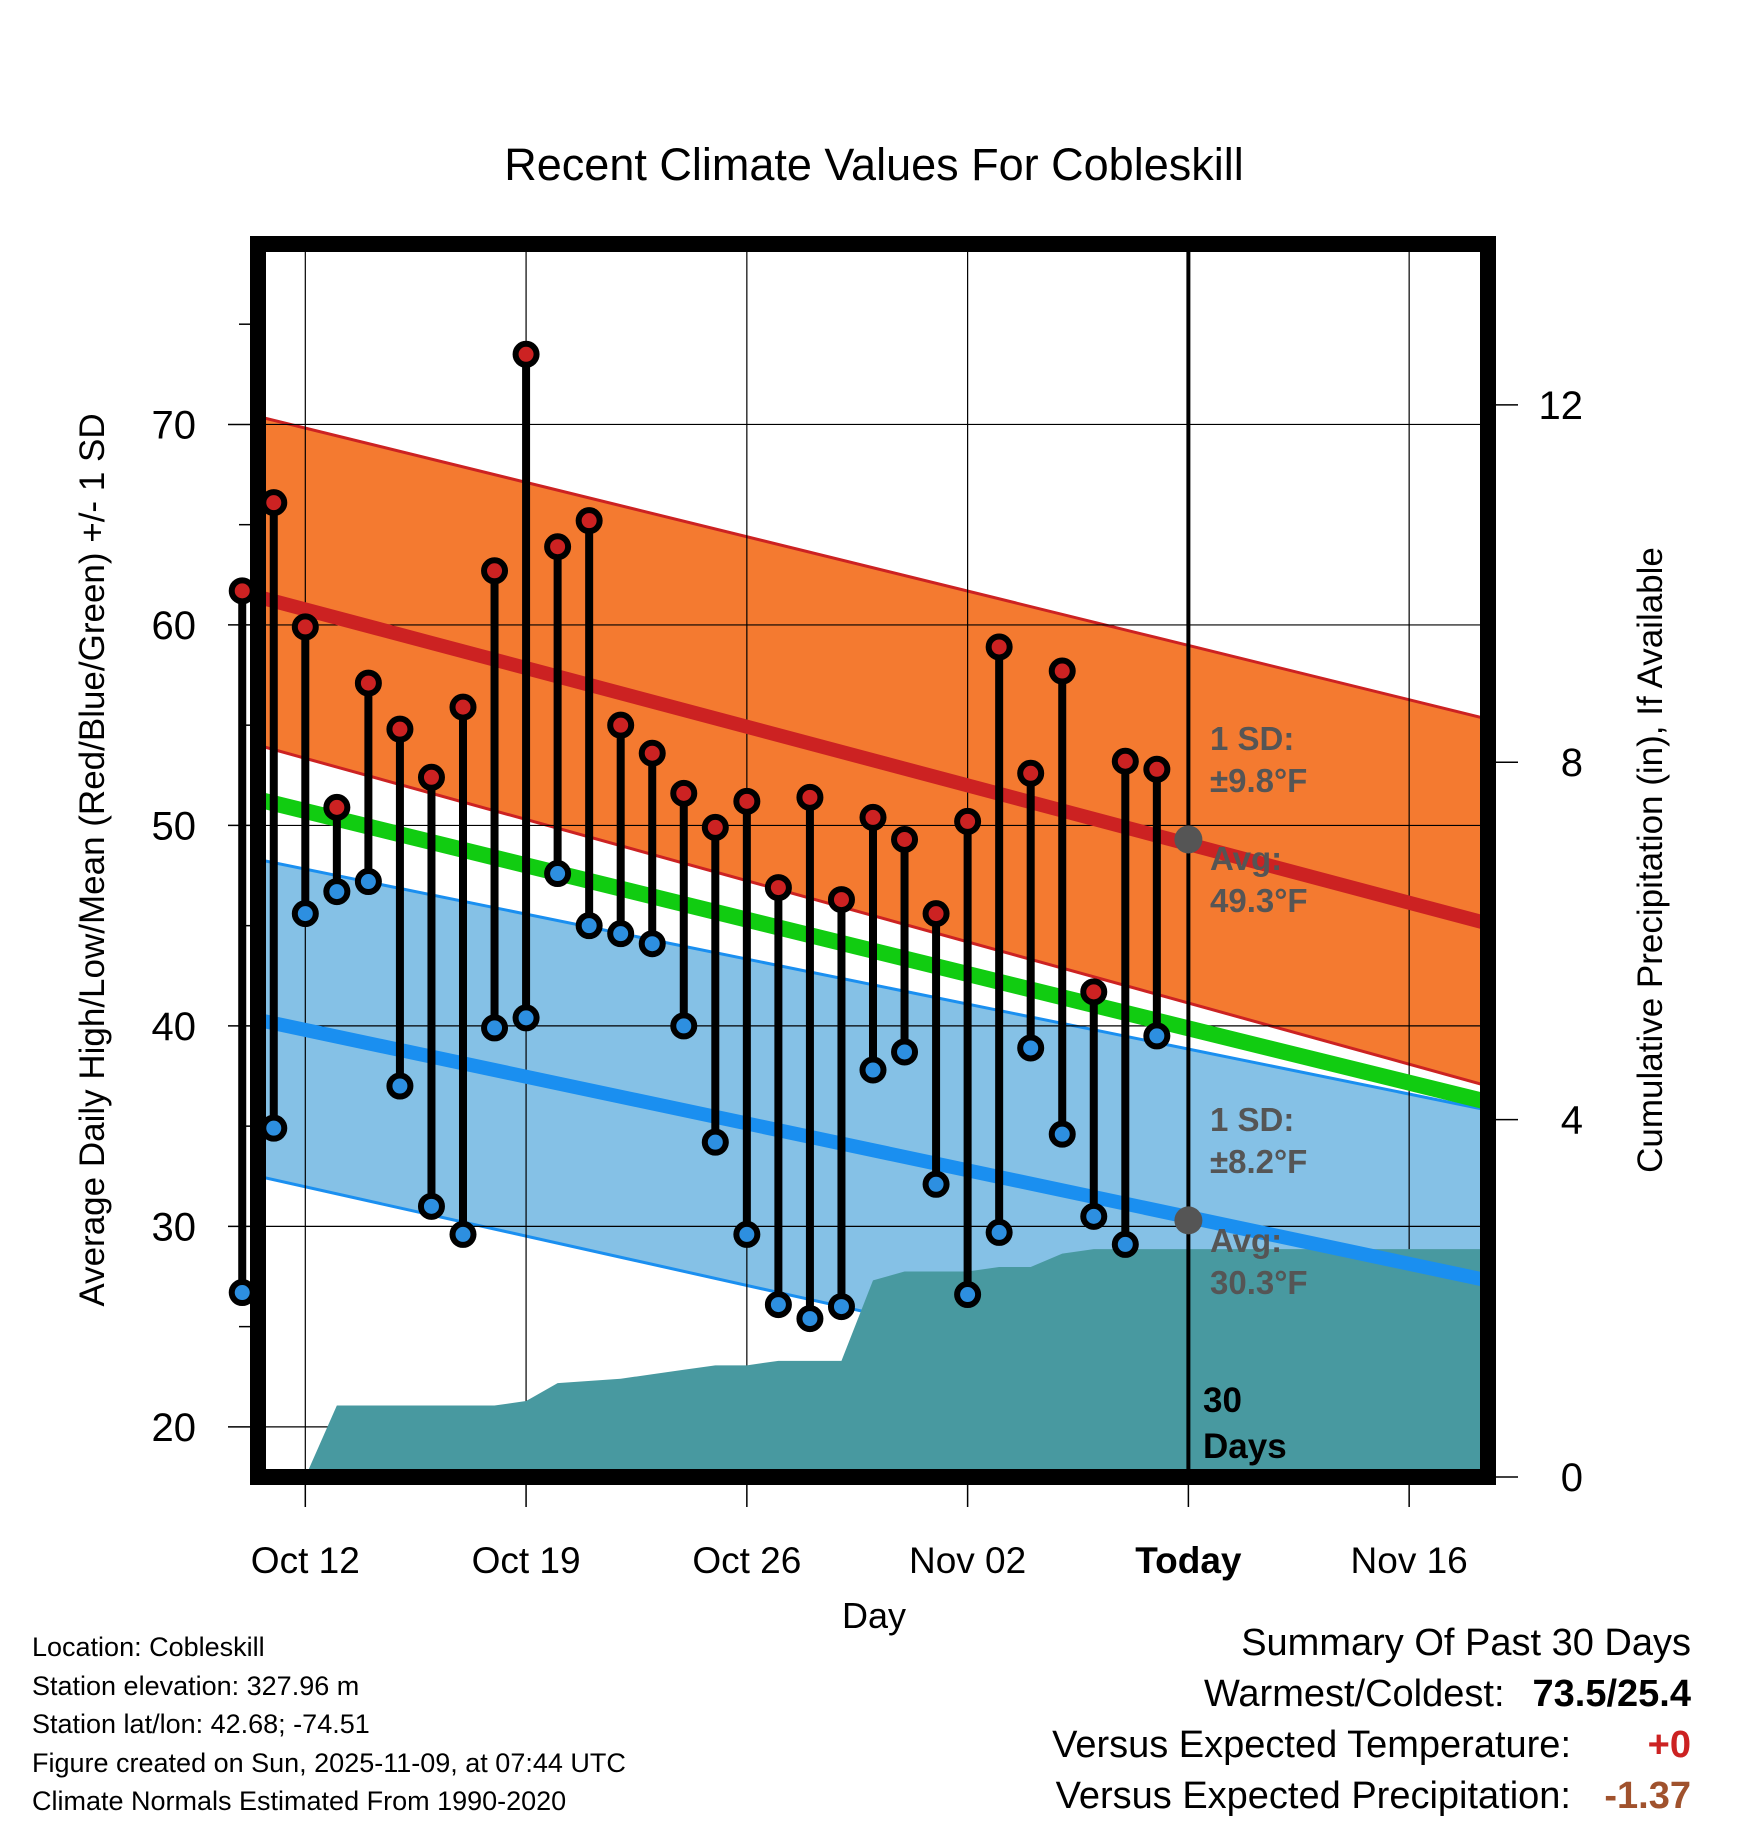  I want to click on x-tick-label: Nov 02, so click(967, 1560).